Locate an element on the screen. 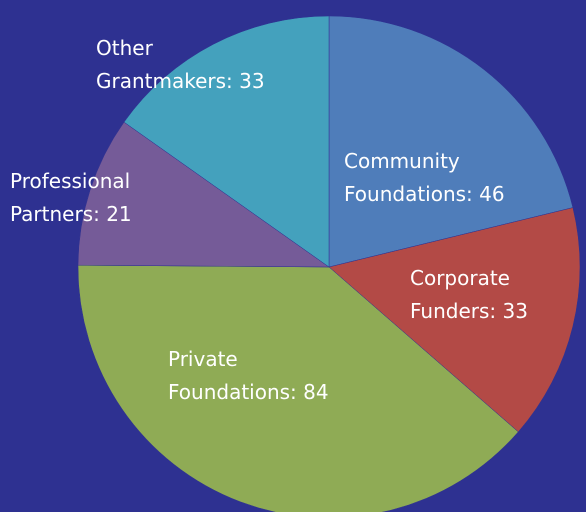 This screenshot has width=586, height=512. slice-label: Other Grantmakers: 33 is located at coordinates (180, 64).